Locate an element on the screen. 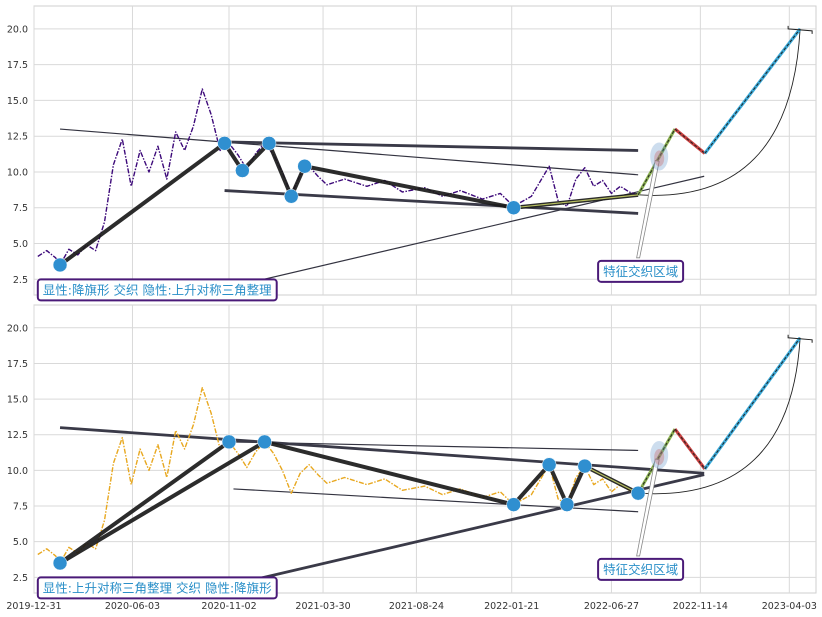  x-tick-label: 2020-06-03 is located at coordinates (132, 606).